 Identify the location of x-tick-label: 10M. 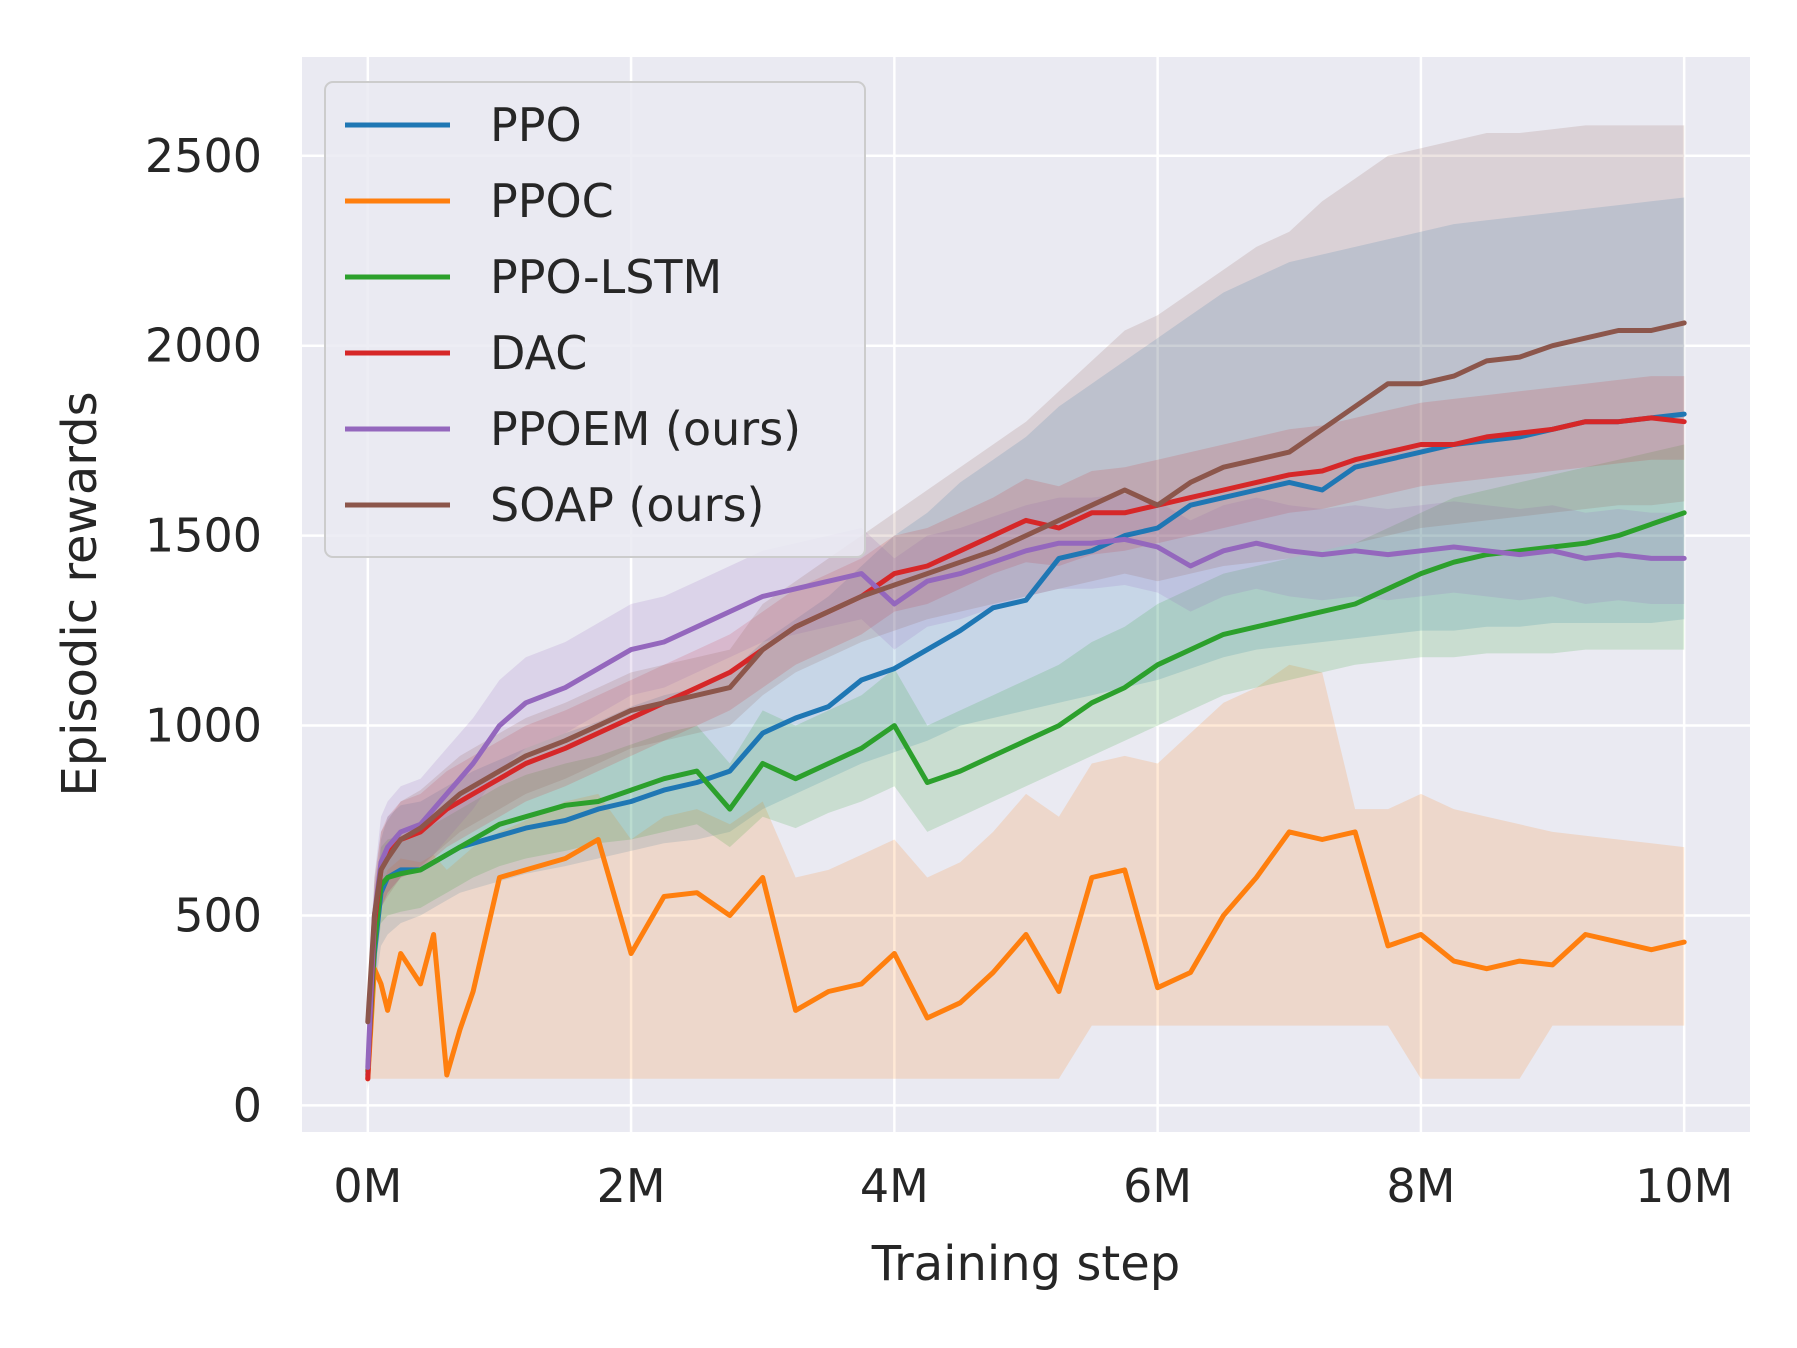
(1684, 1186).